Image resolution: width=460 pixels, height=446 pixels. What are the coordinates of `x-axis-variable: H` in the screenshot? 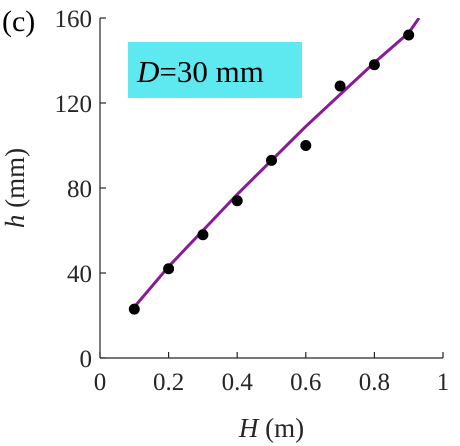 It's located at (249, 428).